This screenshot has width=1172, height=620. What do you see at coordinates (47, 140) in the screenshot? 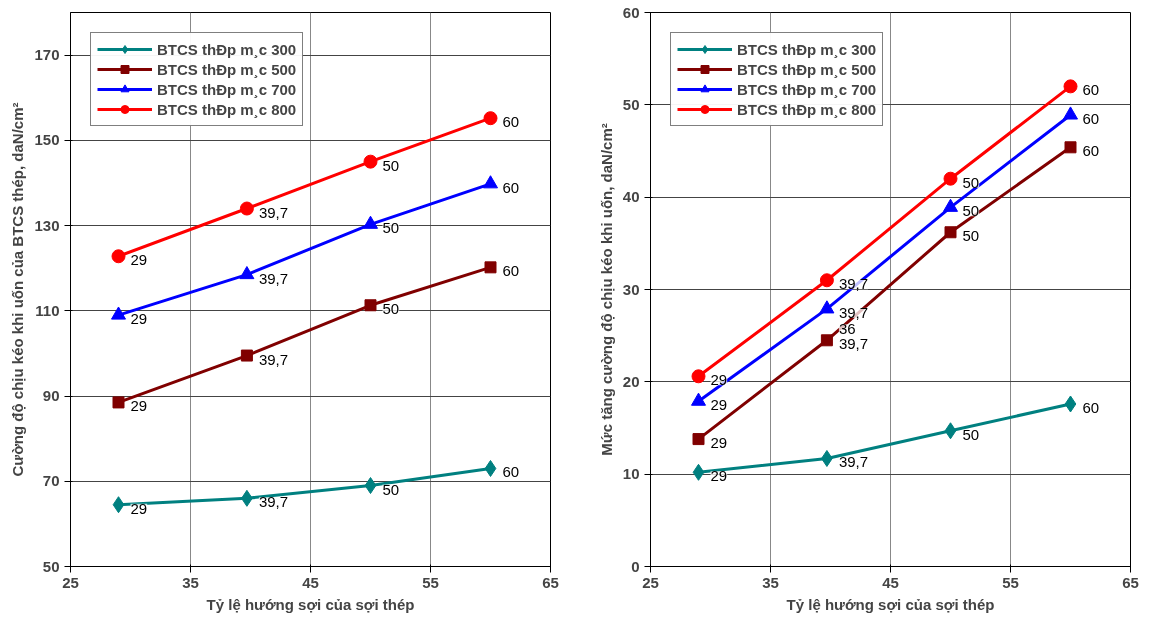
I see `y-tick-label: 150` at bounding box center [47, 140].